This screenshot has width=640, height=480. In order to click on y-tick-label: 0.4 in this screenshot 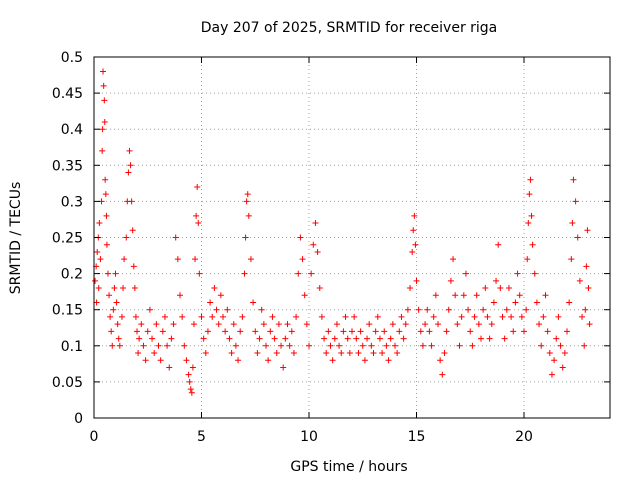, I will do `click(72, 130)`.